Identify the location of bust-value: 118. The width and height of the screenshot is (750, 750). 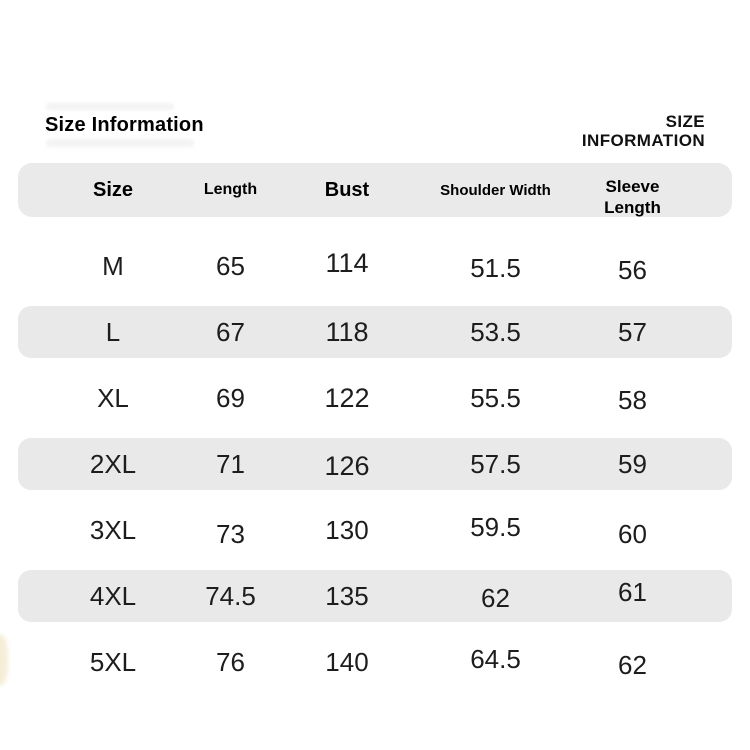
(347, 331).